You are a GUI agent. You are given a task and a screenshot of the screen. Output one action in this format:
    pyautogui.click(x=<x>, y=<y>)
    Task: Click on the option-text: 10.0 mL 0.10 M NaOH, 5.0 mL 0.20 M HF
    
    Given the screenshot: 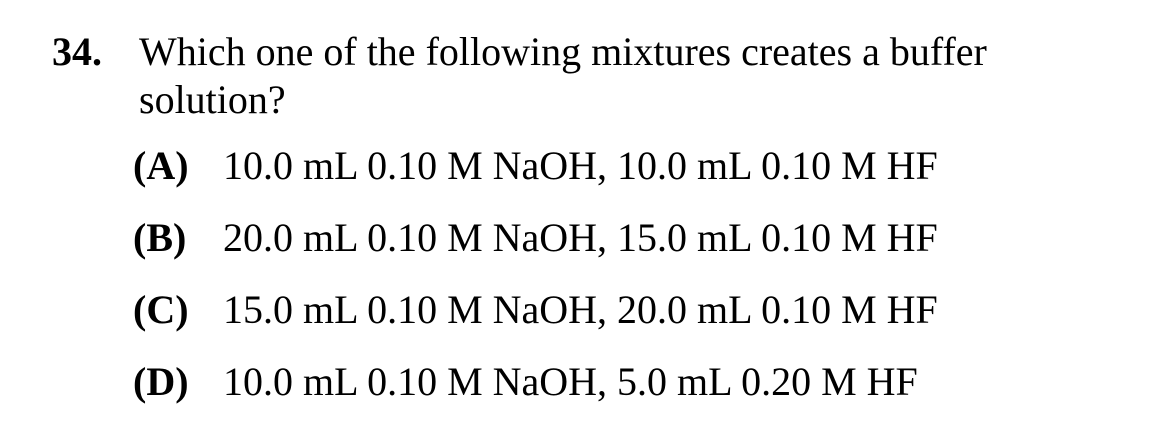 What is the action you would take?
    pyautogui.click(x=570, y=381)
    